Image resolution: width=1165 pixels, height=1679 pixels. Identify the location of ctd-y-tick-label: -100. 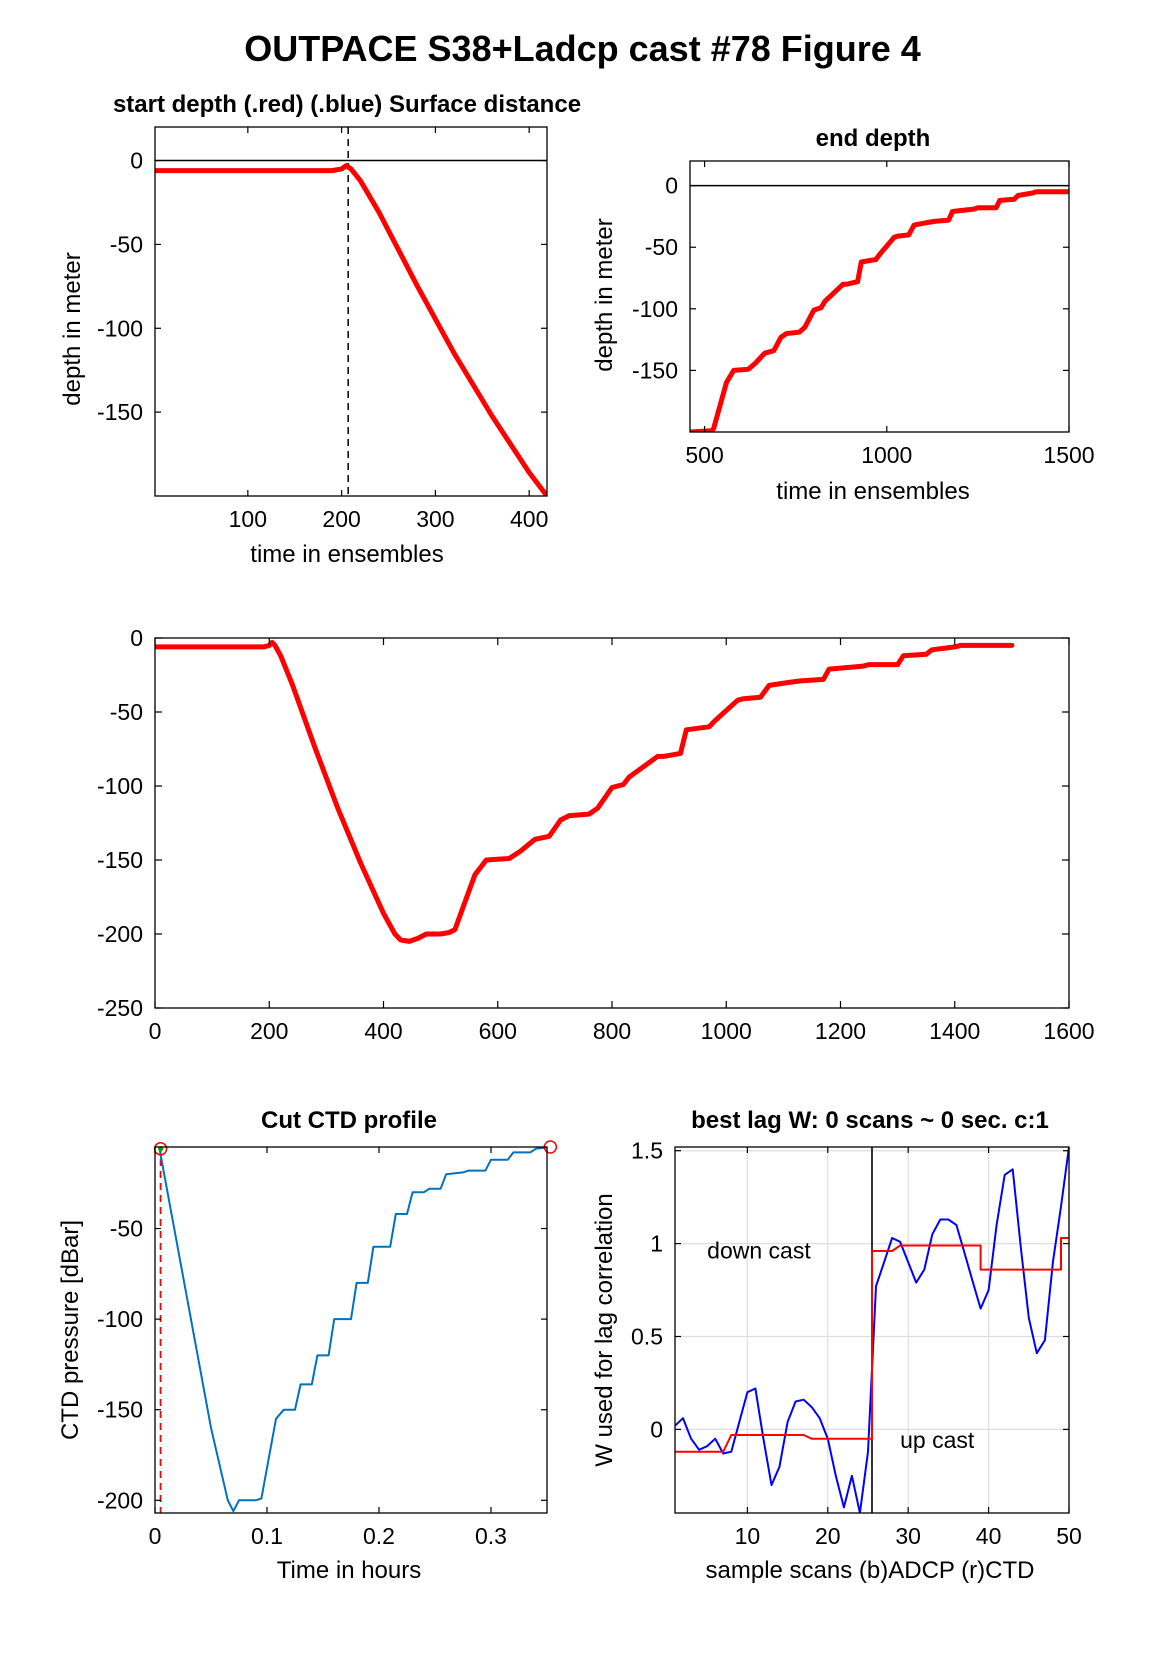
(120, 1319).